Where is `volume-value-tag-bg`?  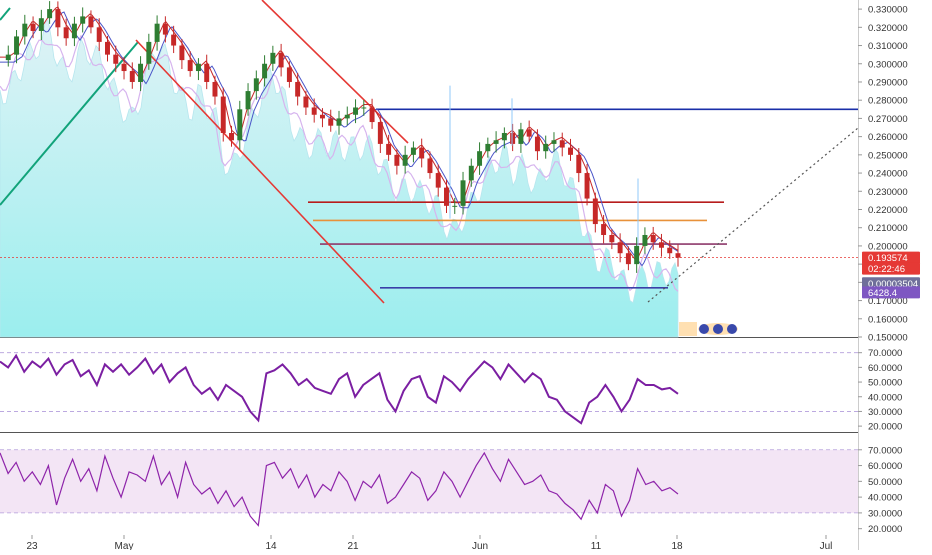
volume-value-tag-bg is located at coordinates (891, 292).